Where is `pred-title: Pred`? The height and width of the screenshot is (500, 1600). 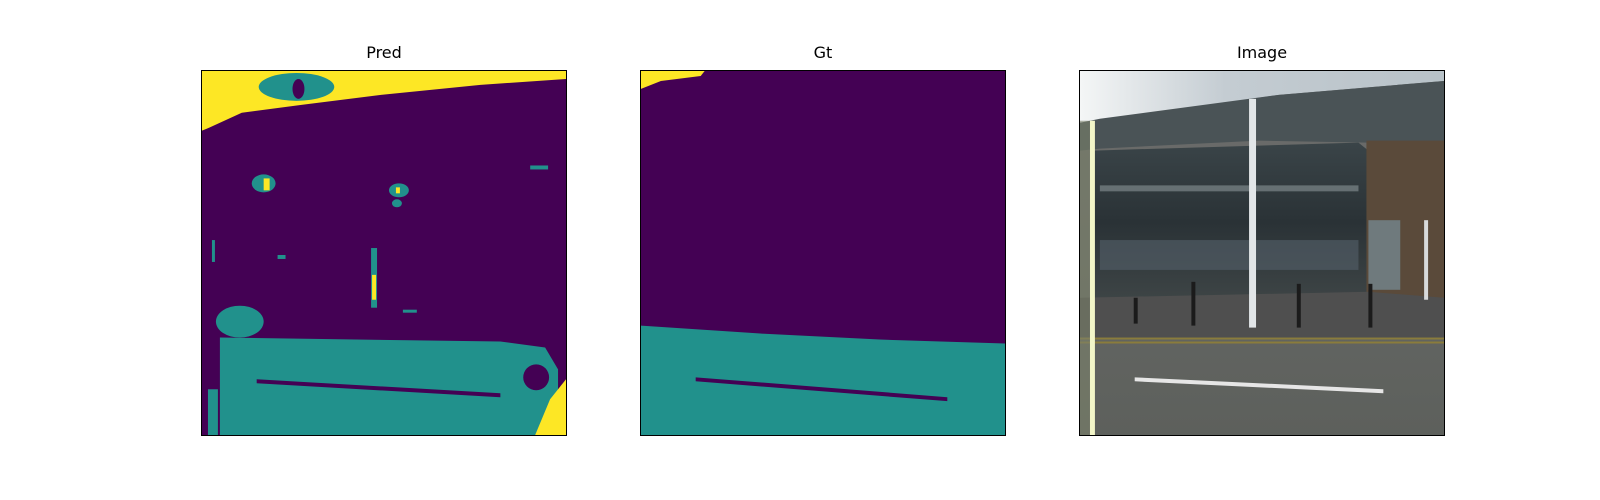 pred-title: Pred is located at coordinates (384, 52).